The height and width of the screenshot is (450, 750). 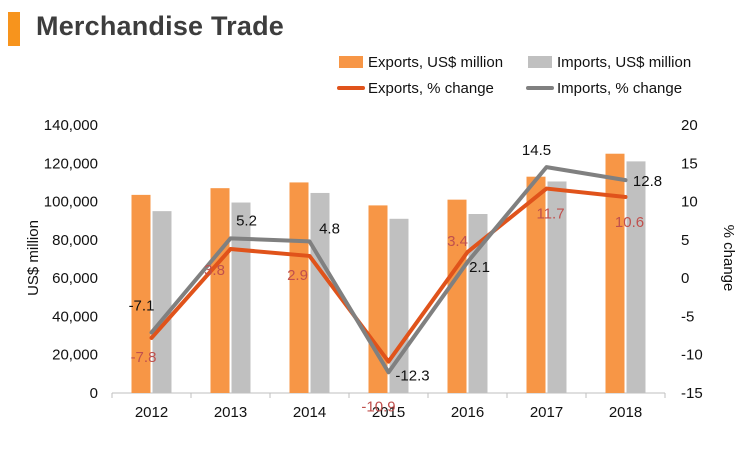 What do you see at coordinates (692, 355) in the screenshot?
I see `y2-tick-label: -10` at bounding box center [692, 355].